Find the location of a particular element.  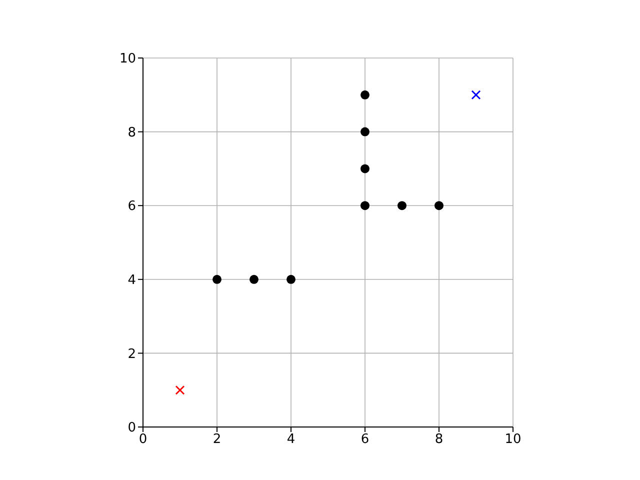

x-tick-label: 0 is located at coordinates (143, 440).